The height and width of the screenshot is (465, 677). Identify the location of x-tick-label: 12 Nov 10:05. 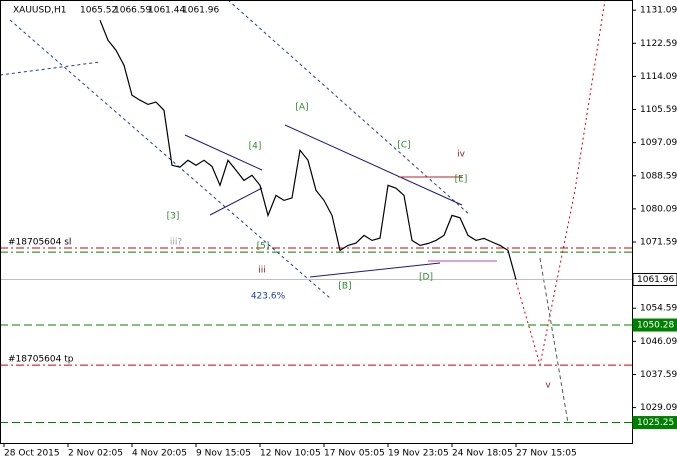
(290, 454).